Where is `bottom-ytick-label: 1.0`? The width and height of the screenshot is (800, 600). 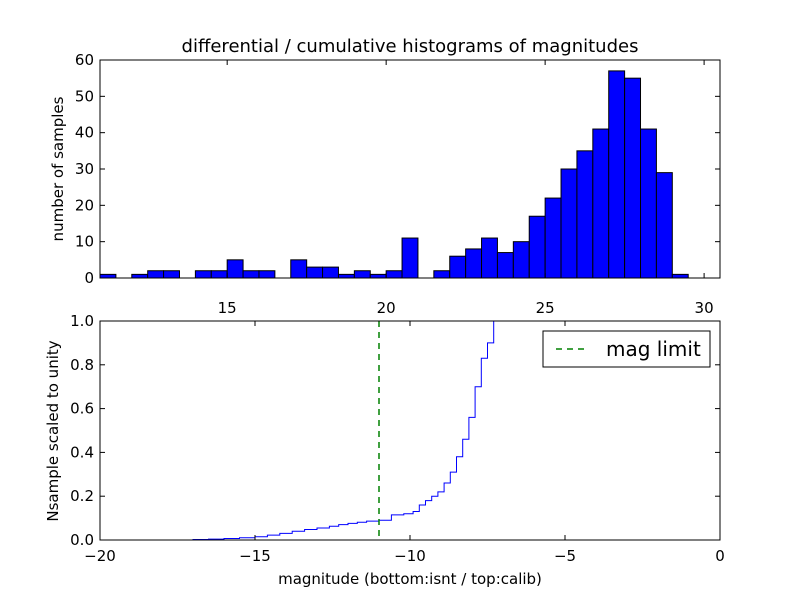
bottom-ytick-label: 1.0 is located at coordinates (82, 321).